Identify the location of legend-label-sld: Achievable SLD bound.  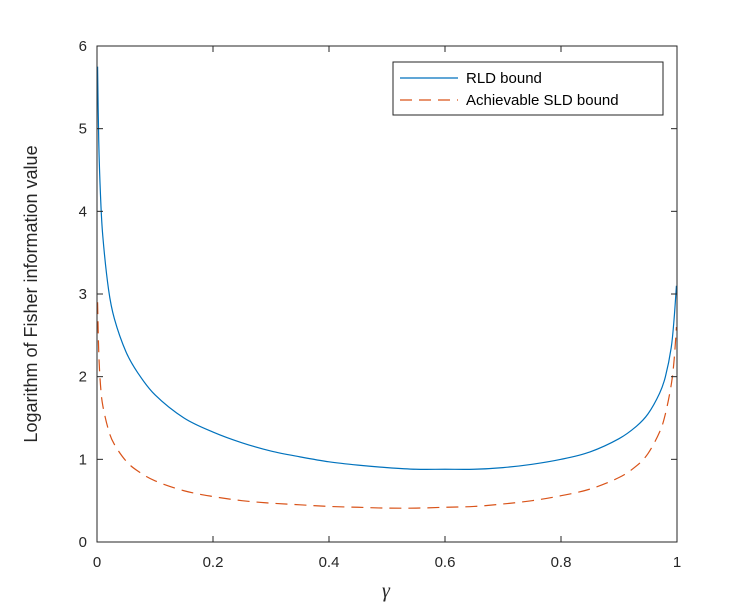
(542, 100).